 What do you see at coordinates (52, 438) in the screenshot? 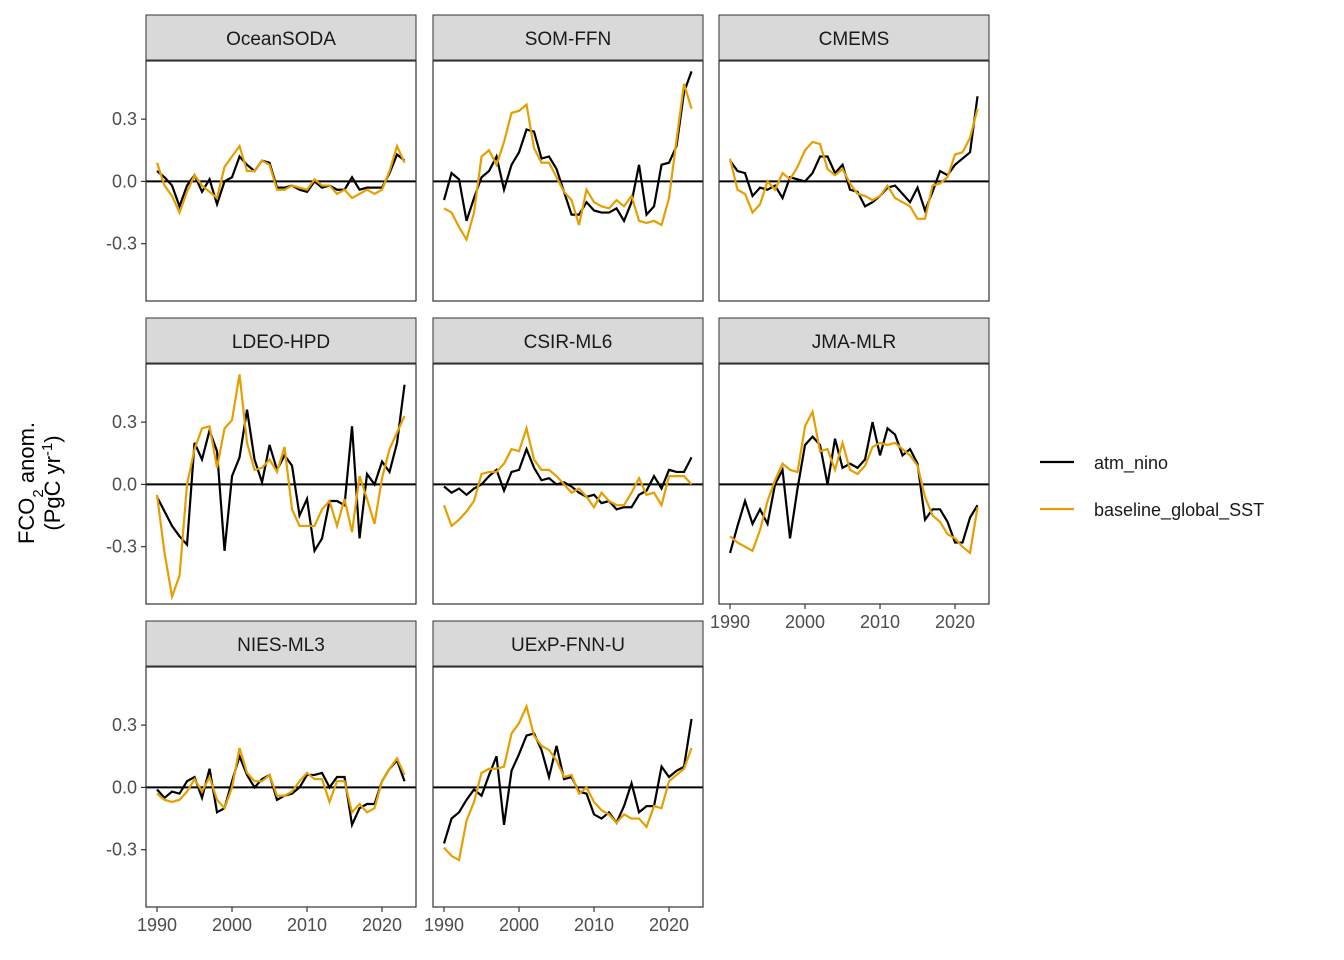
I see `y-title-part: )` at bounding box center [52, 438].